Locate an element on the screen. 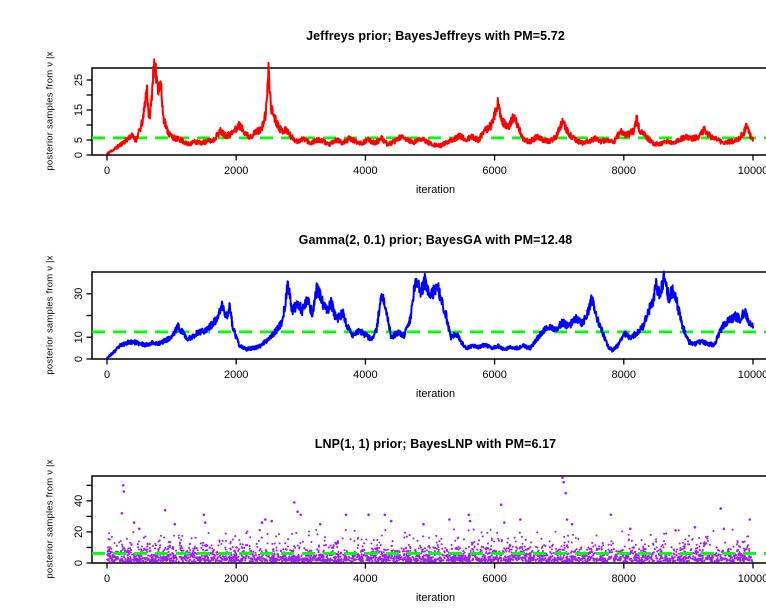 This screenshot has width=766, height=613. y-tick-label: 25 is located at coordinates (79, 80).